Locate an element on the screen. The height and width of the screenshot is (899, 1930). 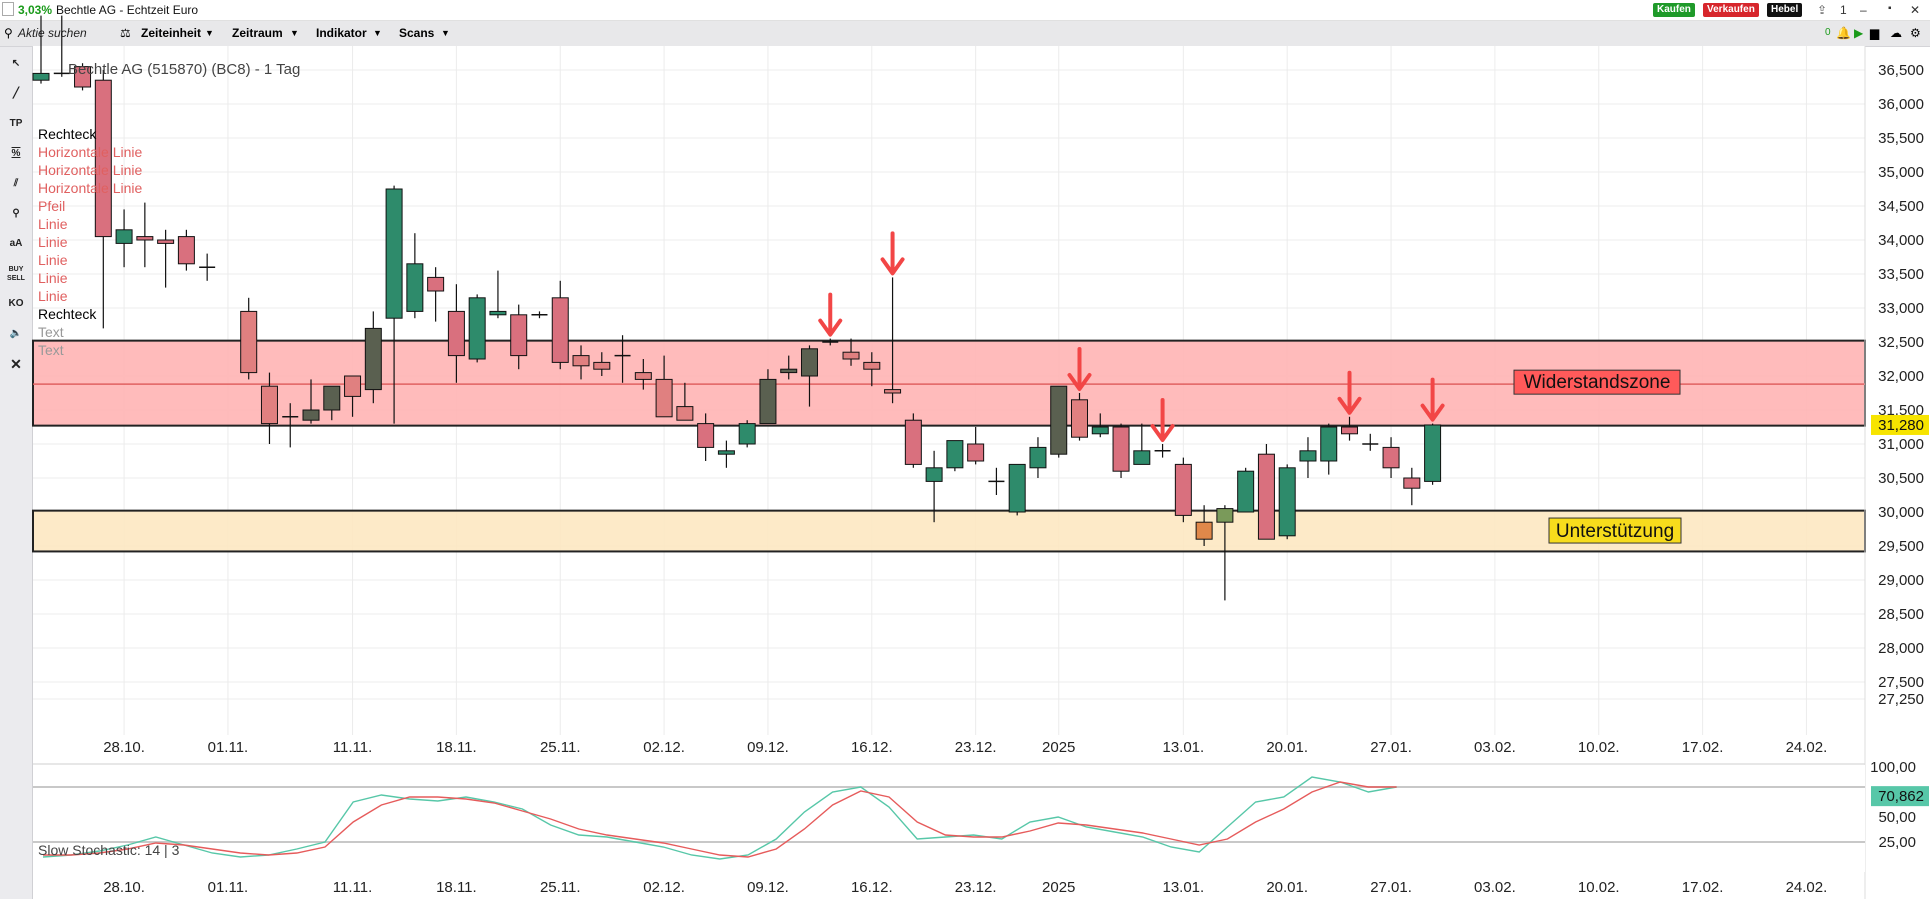
x-tick-label-bottom: 13.01. is located at coordinates (1183, 887).